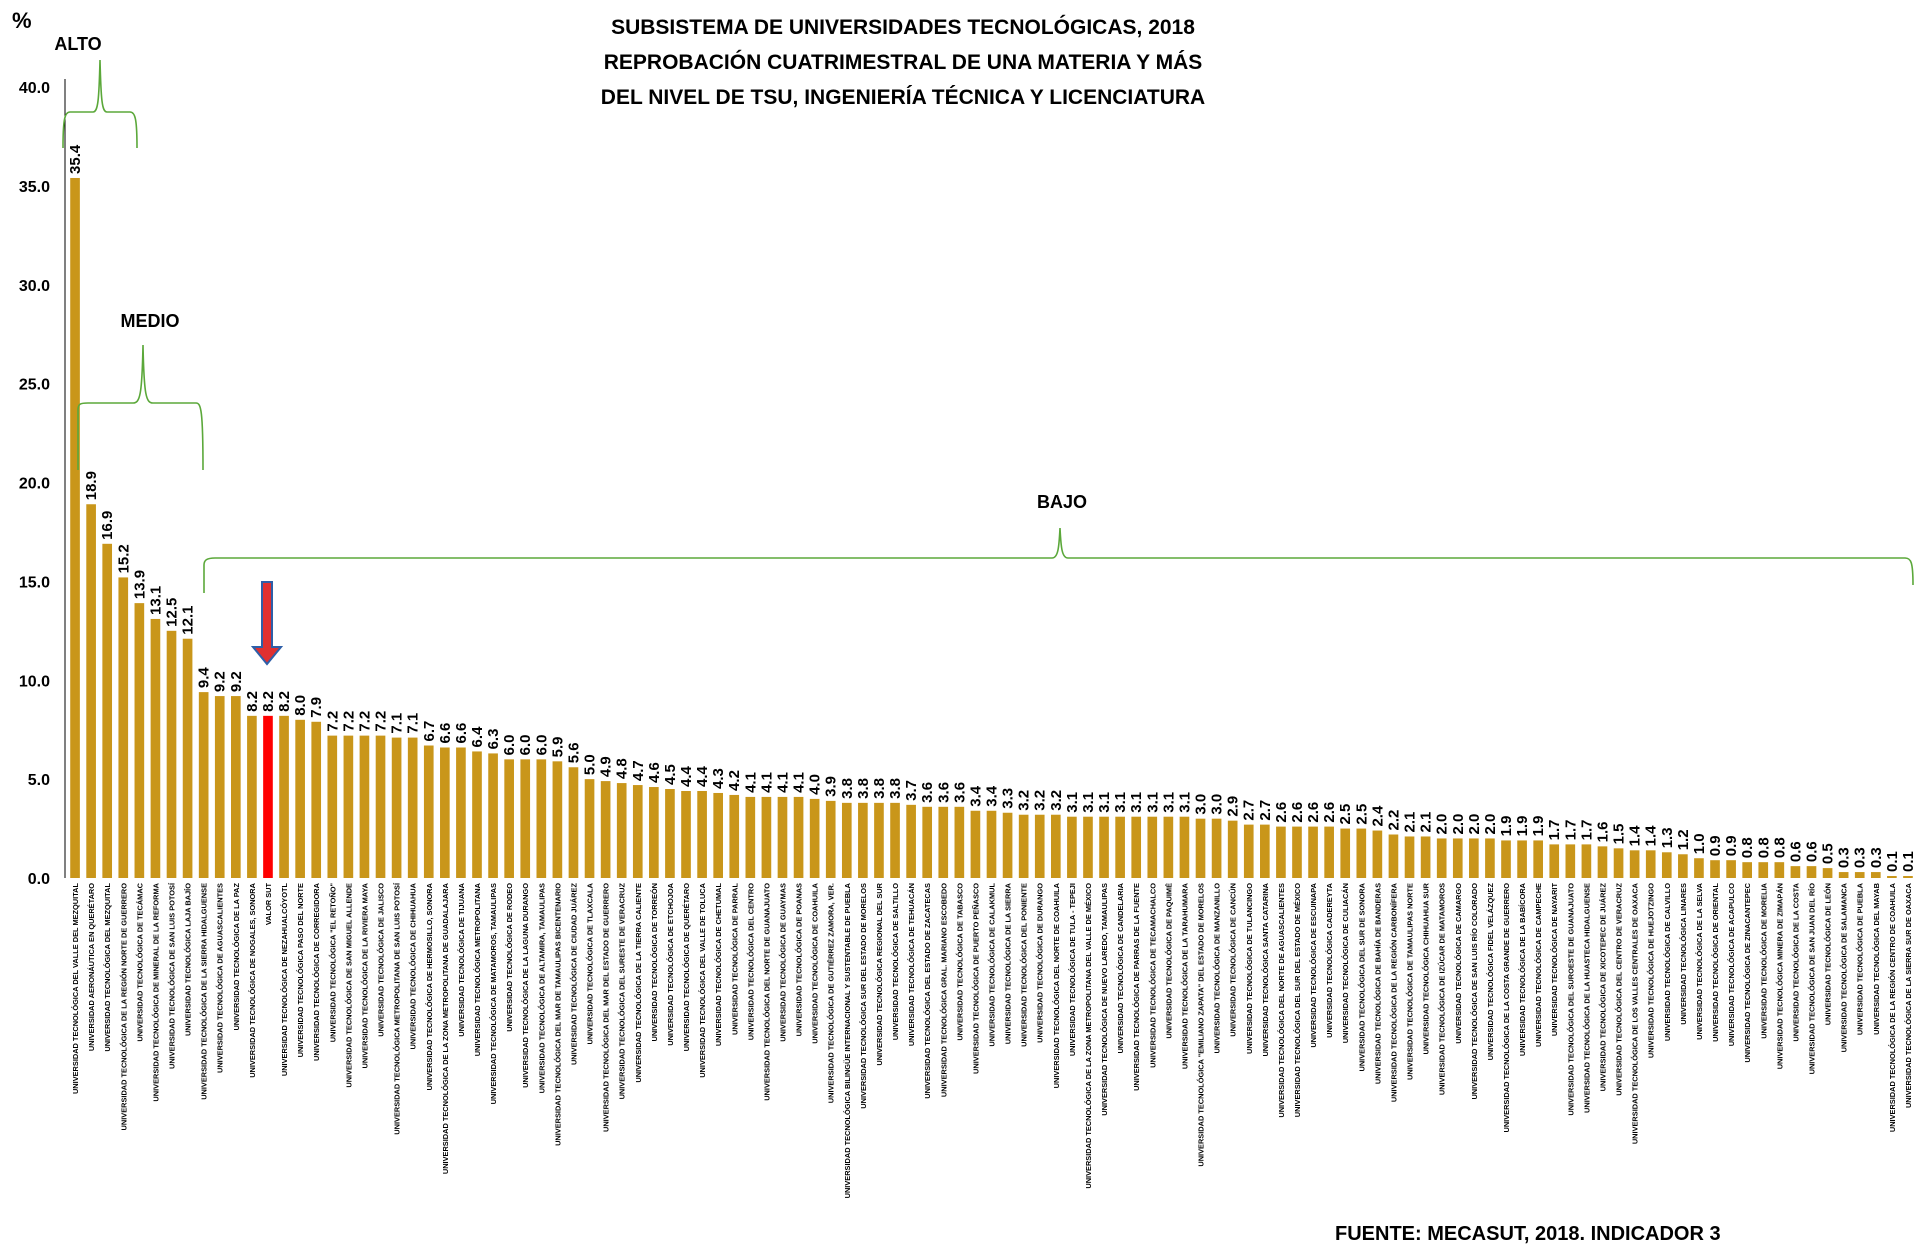  I want to click on category-label: UNIVERSIDAD TECNOLÓGICA REGIONAL DEL SUR, so click(879, 973).